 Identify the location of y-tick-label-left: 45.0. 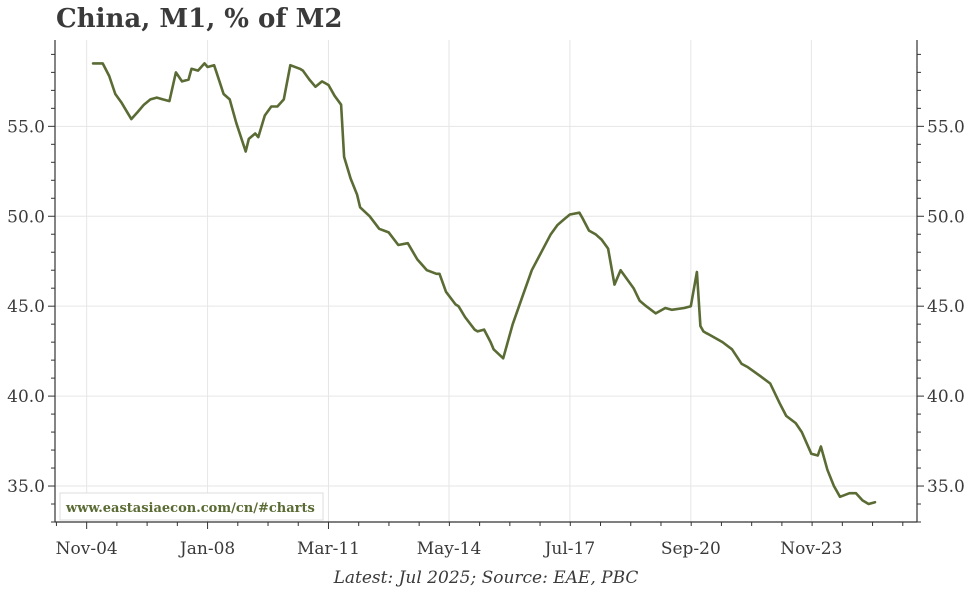
(26, 307).